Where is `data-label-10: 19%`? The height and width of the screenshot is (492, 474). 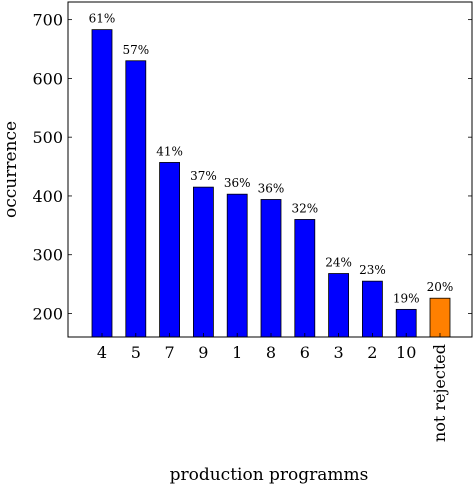 data-label-10: 19% is located at coordinates (406, 298).